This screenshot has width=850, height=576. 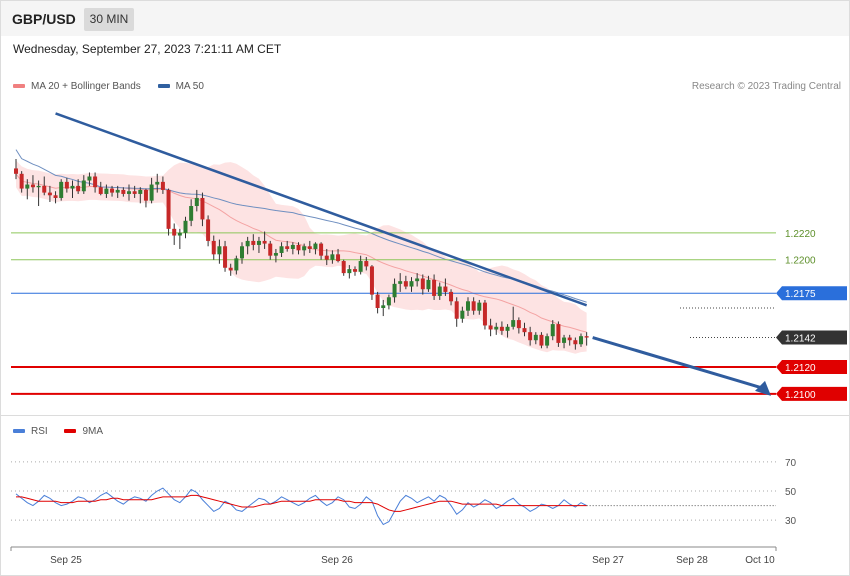 What do you see at coordinates (109, 19) in the screenshot?
I see `timeframe-button: 30 MIN` at bounding box center [109, 19].